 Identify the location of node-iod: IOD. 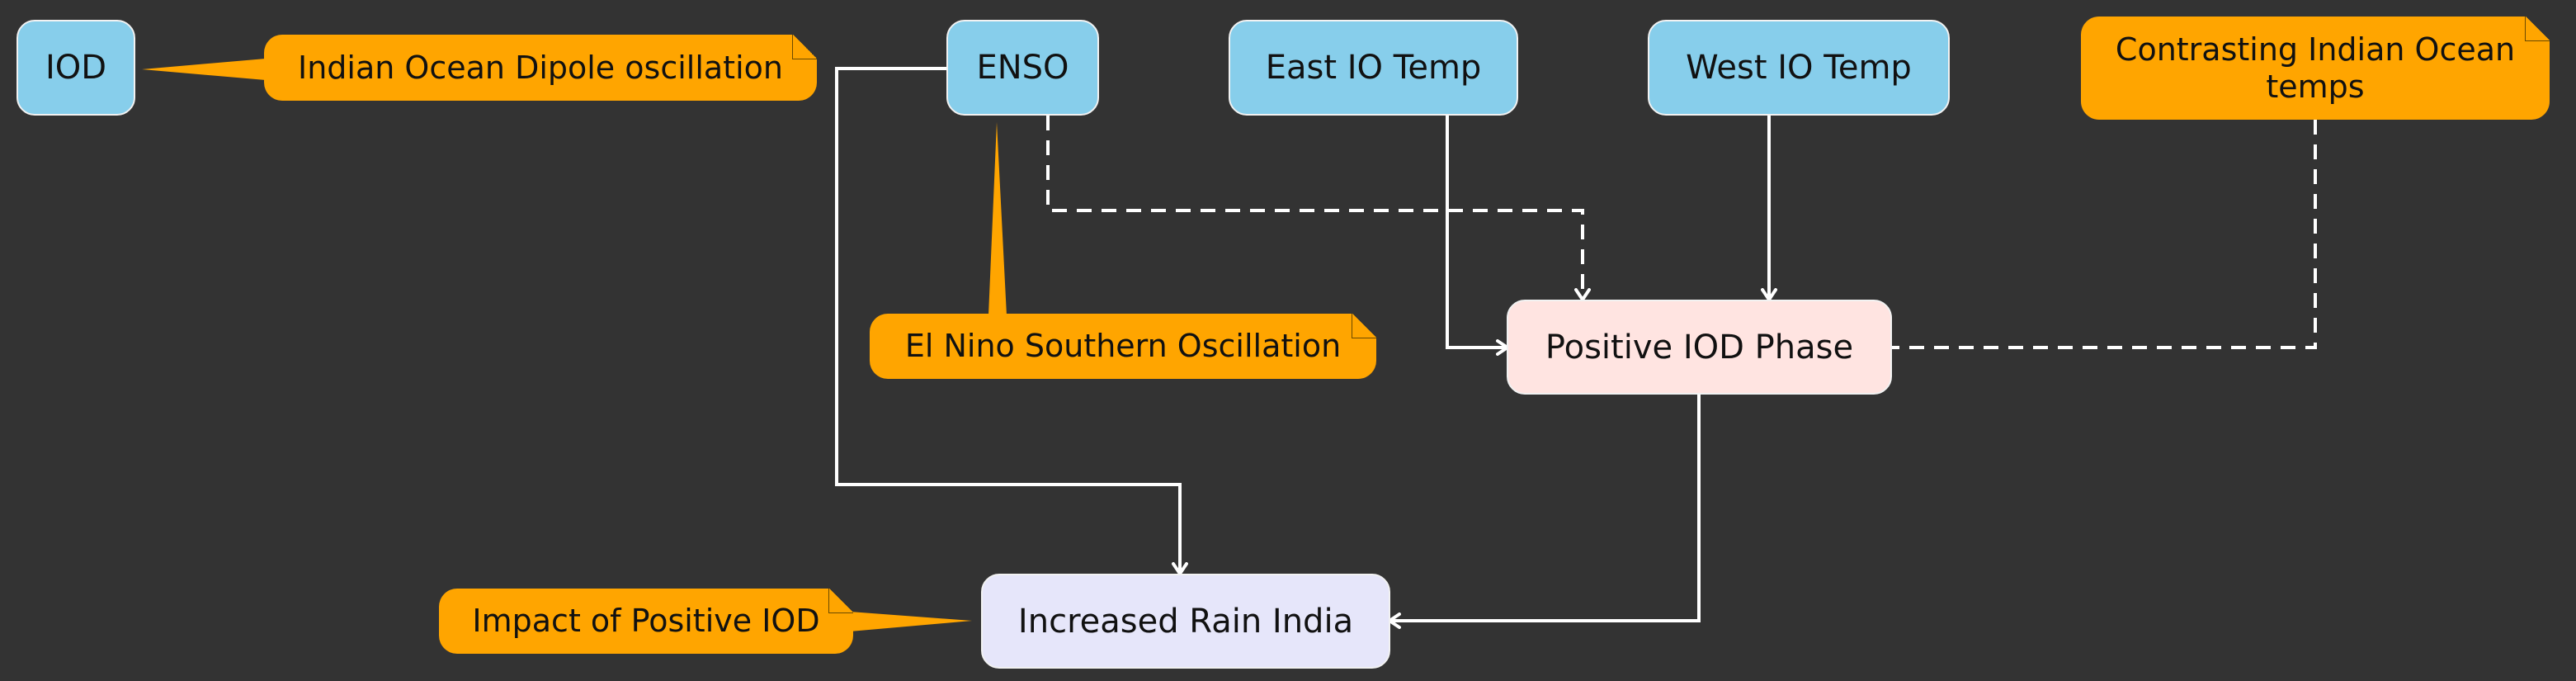
(76, 68).